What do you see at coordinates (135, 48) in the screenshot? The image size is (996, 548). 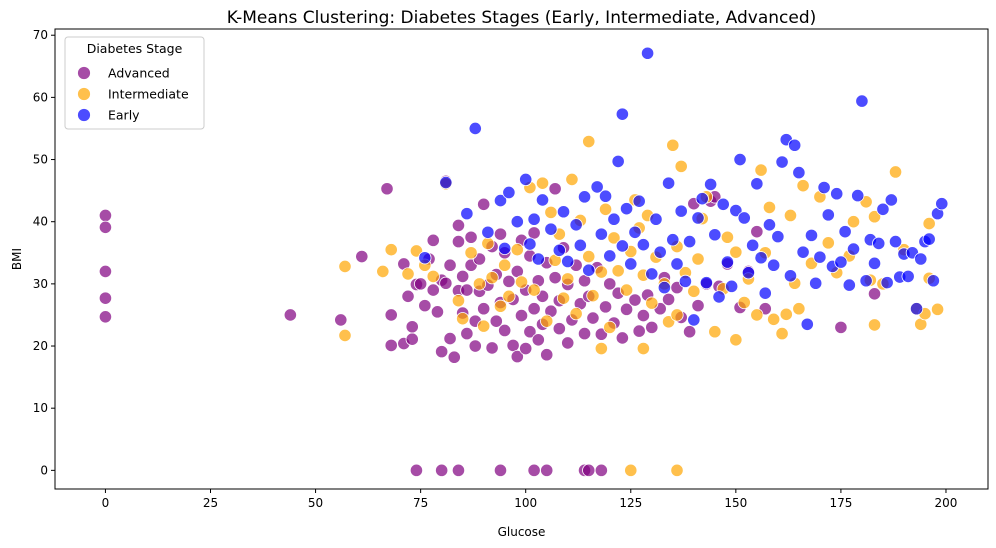 I see `legend-title: Diabetes Stage` at bounding box center [135, 48].